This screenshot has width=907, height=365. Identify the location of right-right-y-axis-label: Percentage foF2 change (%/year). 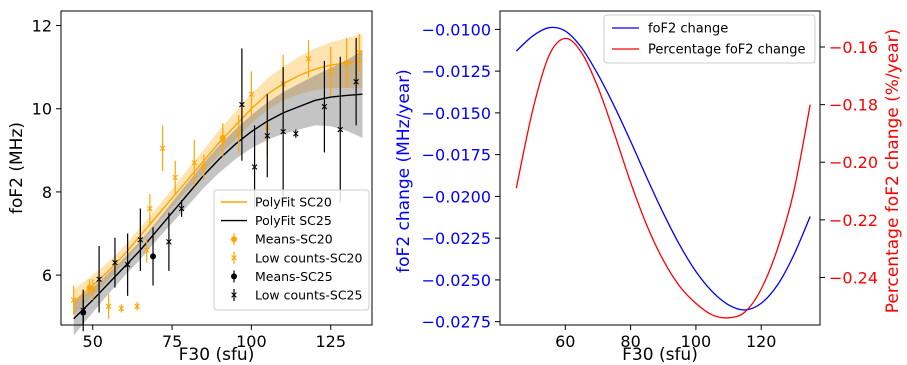
(893, 171).